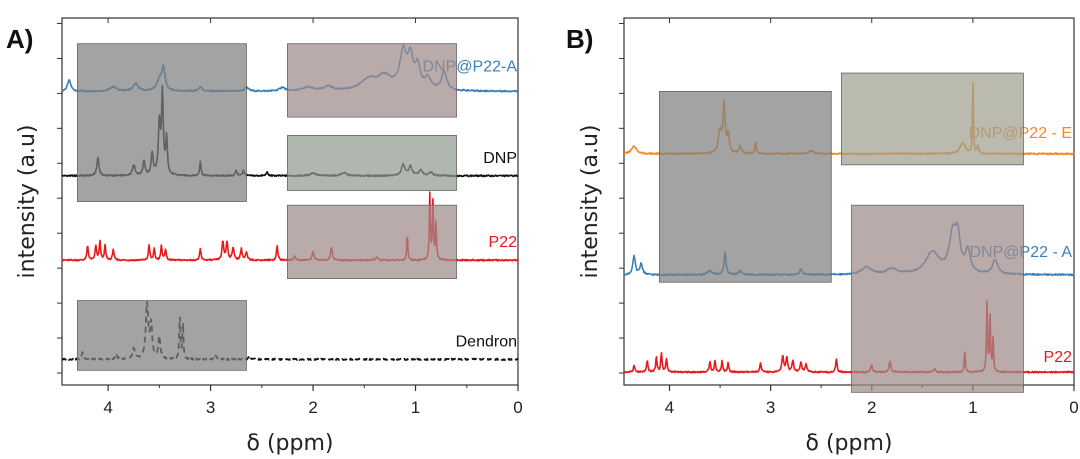  What do you see at coordinates (500, 158) in the screenshot?
I see `series-label: DNP` at bounding box center [500, 158].